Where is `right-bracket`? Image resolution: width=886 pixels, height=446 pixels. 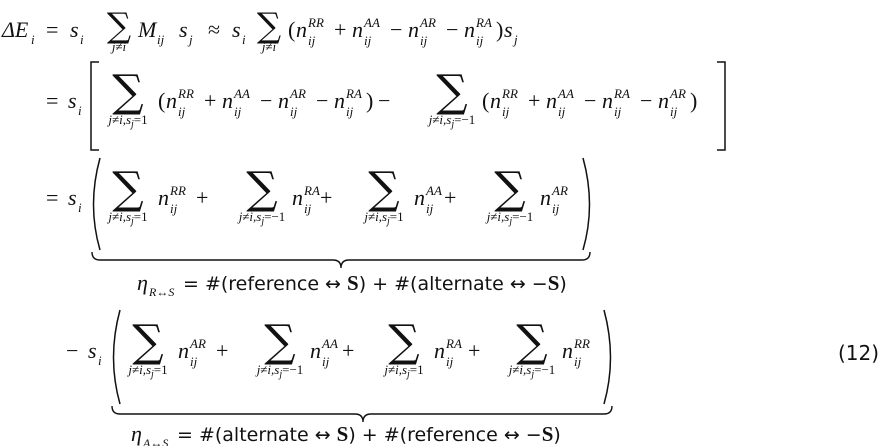 right-bracket is located at coordinates (721, 106).